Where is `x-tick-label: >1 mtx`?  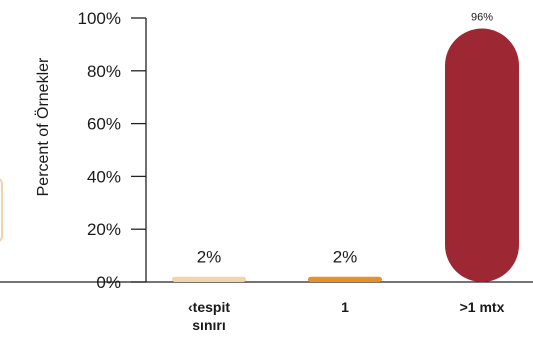 x-tick-label: >1 mtx is located at coordinates (482, 307).